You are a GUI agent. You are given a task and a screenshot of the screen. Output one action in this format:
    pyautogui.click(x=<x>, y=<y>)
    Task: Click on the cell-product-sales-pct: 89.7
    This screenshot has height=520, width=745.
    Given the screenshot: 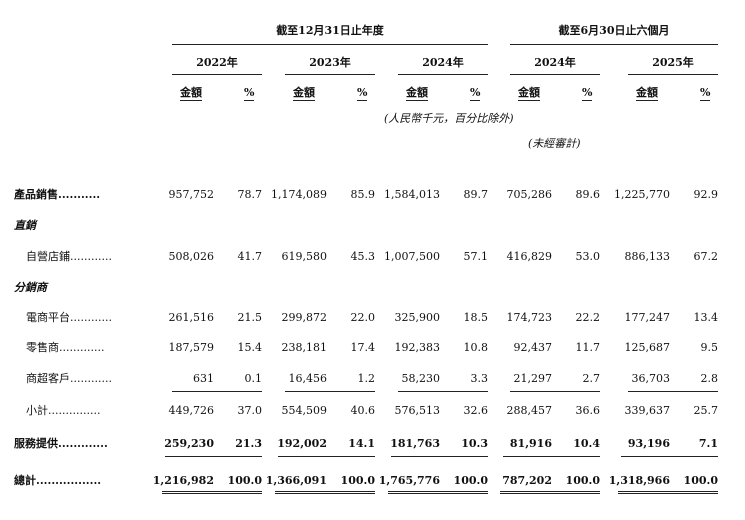 What is the action you would take?
    pyautogui.click(x=476, y=194)
    